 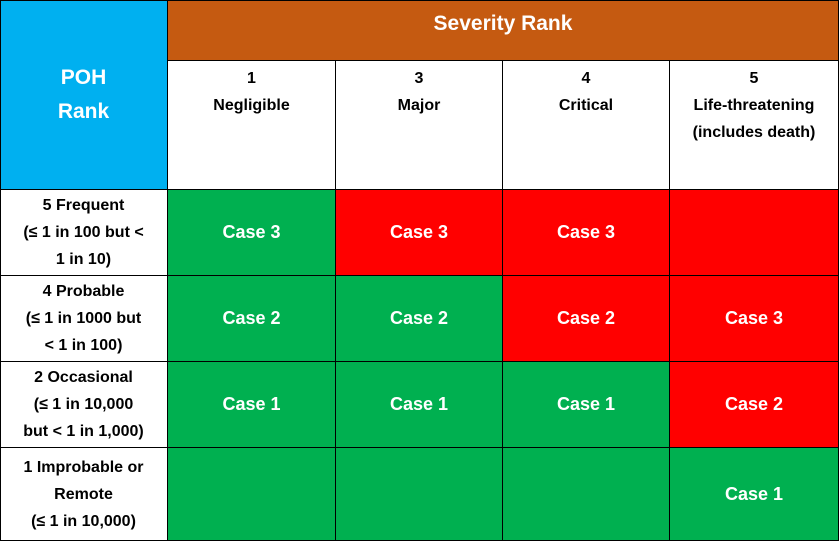 What do you see at coordinates (586, 125) in the screenshot?
I see `severity-column-4: 4 Critical` at bounding box center [586, 125].